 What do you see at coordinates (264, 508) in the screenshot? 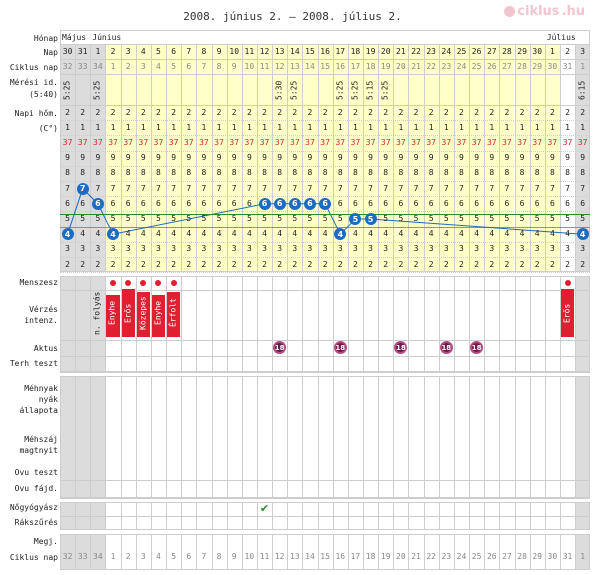
I see `checkmark-icon: ✔` at bounding box center [264, 508].